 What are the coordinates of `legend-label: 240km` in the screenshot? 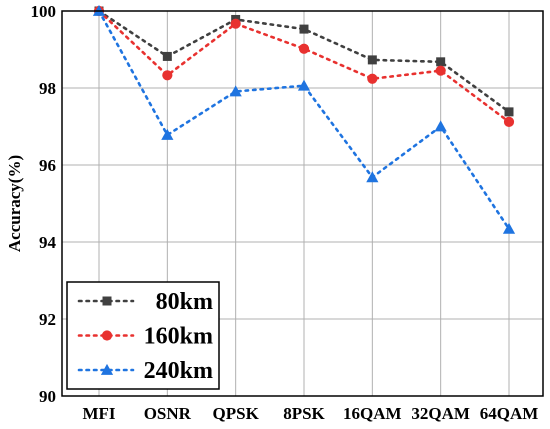 It's located at (178, 371).